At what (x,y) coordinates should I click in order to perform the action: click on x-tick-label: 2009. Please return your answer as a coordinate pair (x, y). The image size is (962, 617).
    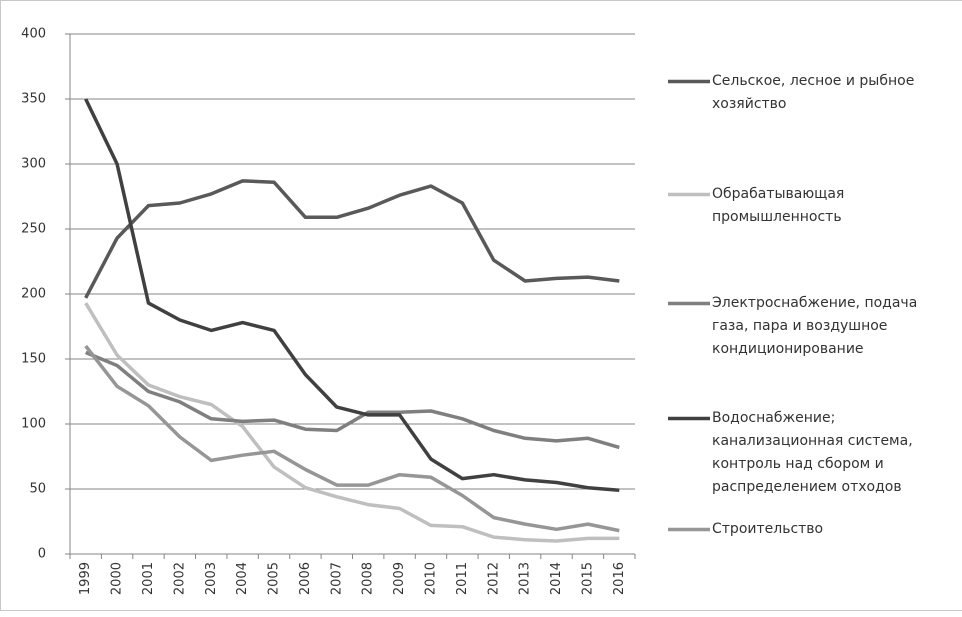
    Looking at the image, I should click on (399, 578).